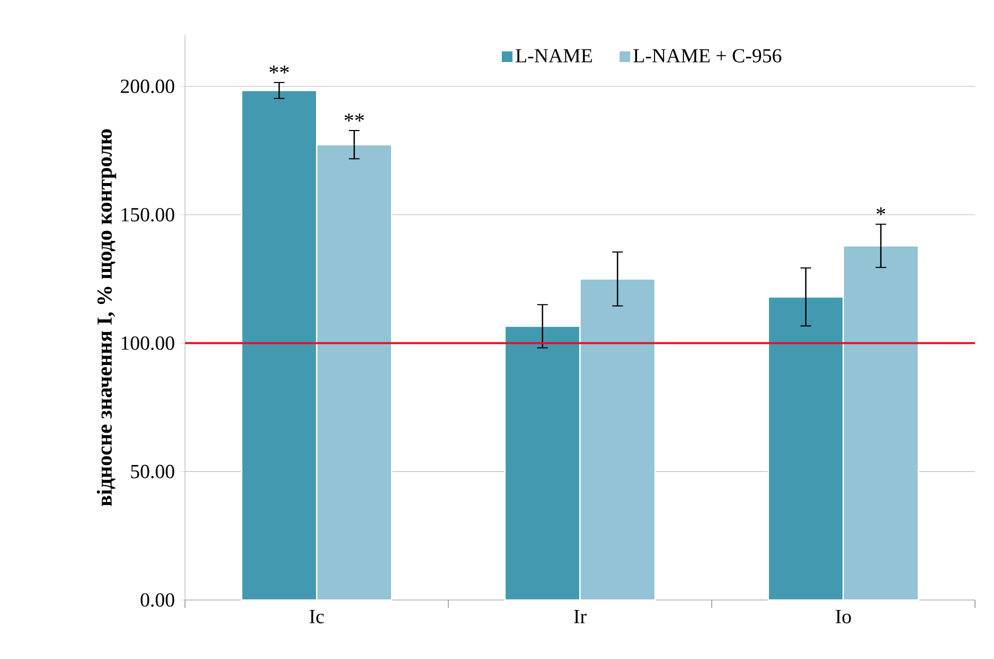  What do you see at coordinates (554, 55) in the screenshot?
I see `legend-label: L-NAME` at bounding box center [554, 55].